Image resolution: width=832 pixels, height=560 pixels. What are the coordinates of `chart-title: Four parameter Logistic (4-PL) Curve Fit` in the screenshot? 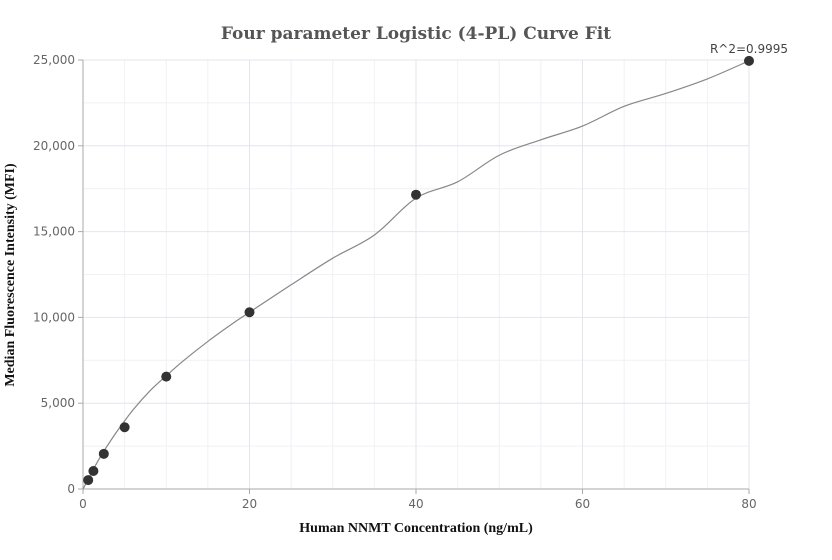 It's located at (416, 34).